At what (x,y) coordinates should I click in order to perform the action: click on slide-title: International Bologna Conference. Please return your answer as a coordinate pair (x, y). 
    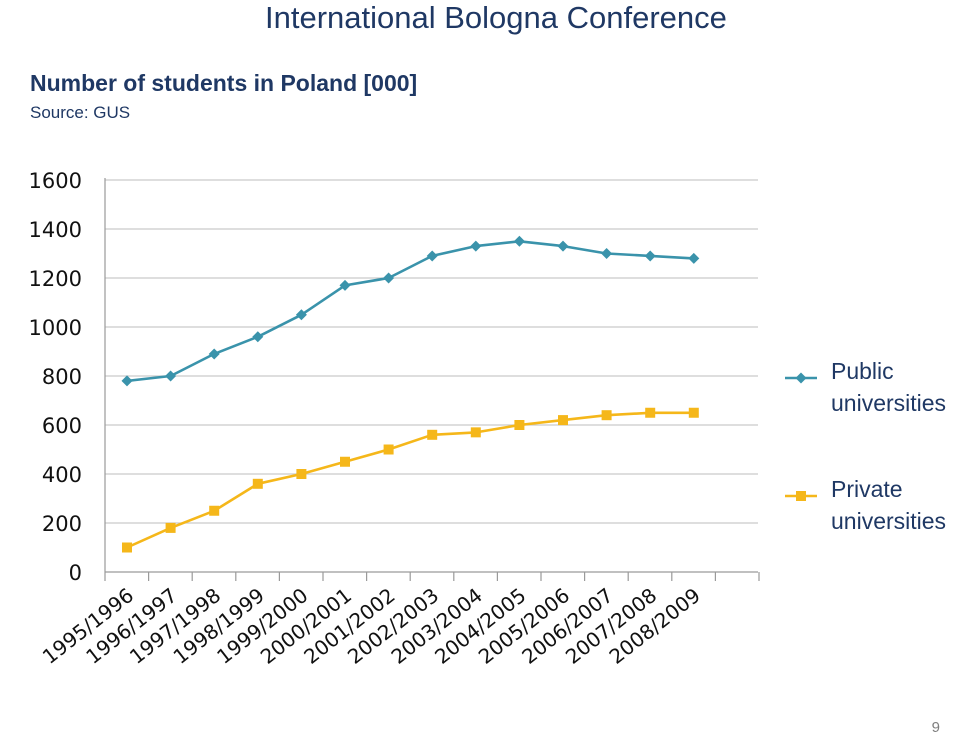
    Looking at the image, I should click on (496, 17).